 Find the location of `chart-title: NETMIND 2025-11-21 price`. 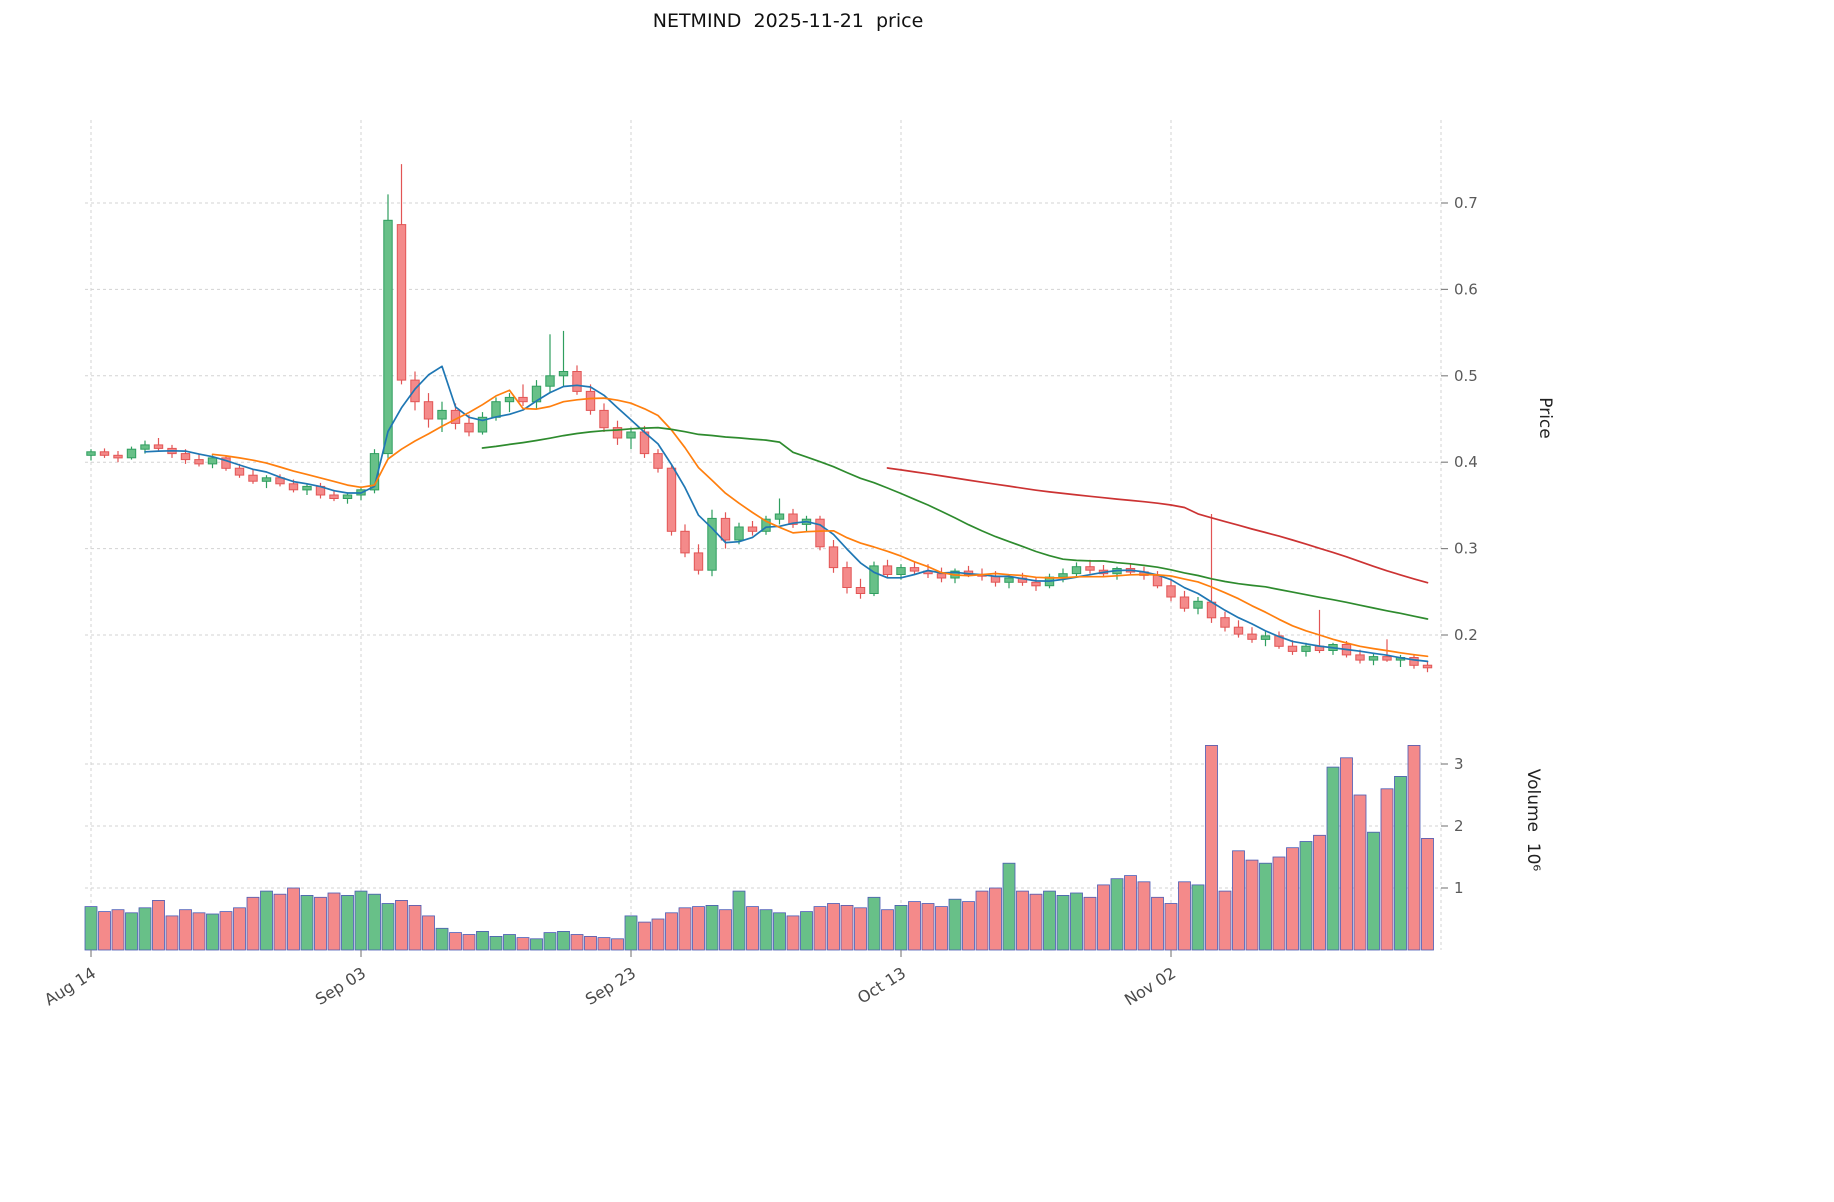

chart-title: NETMIND 2025-11-21 price is located at coordinates (788, 21).